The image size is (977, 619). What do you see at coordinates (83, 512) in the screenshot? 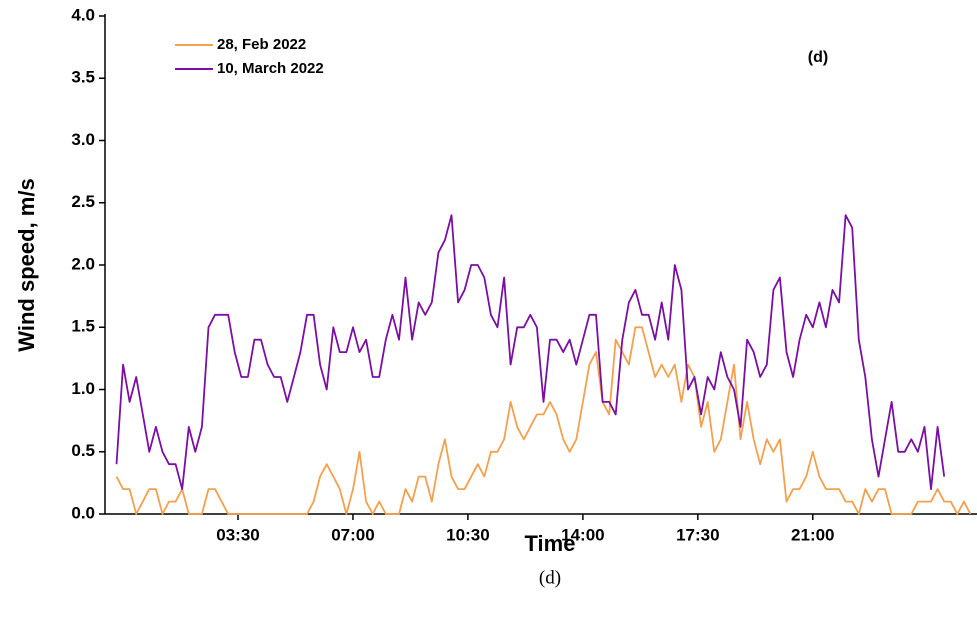
I see `y-tick-label: 0.0` at bounding box center [83, 512].